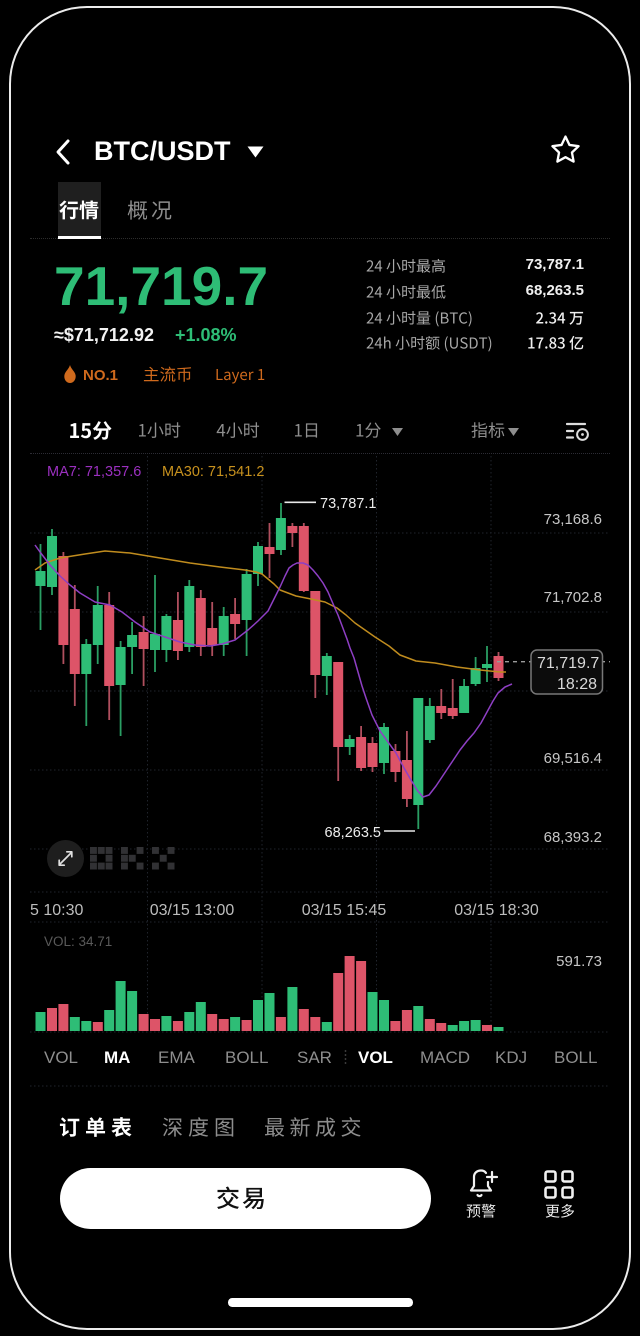  I want to click on svg-text: 03/15 18:30, so click(496, 910).